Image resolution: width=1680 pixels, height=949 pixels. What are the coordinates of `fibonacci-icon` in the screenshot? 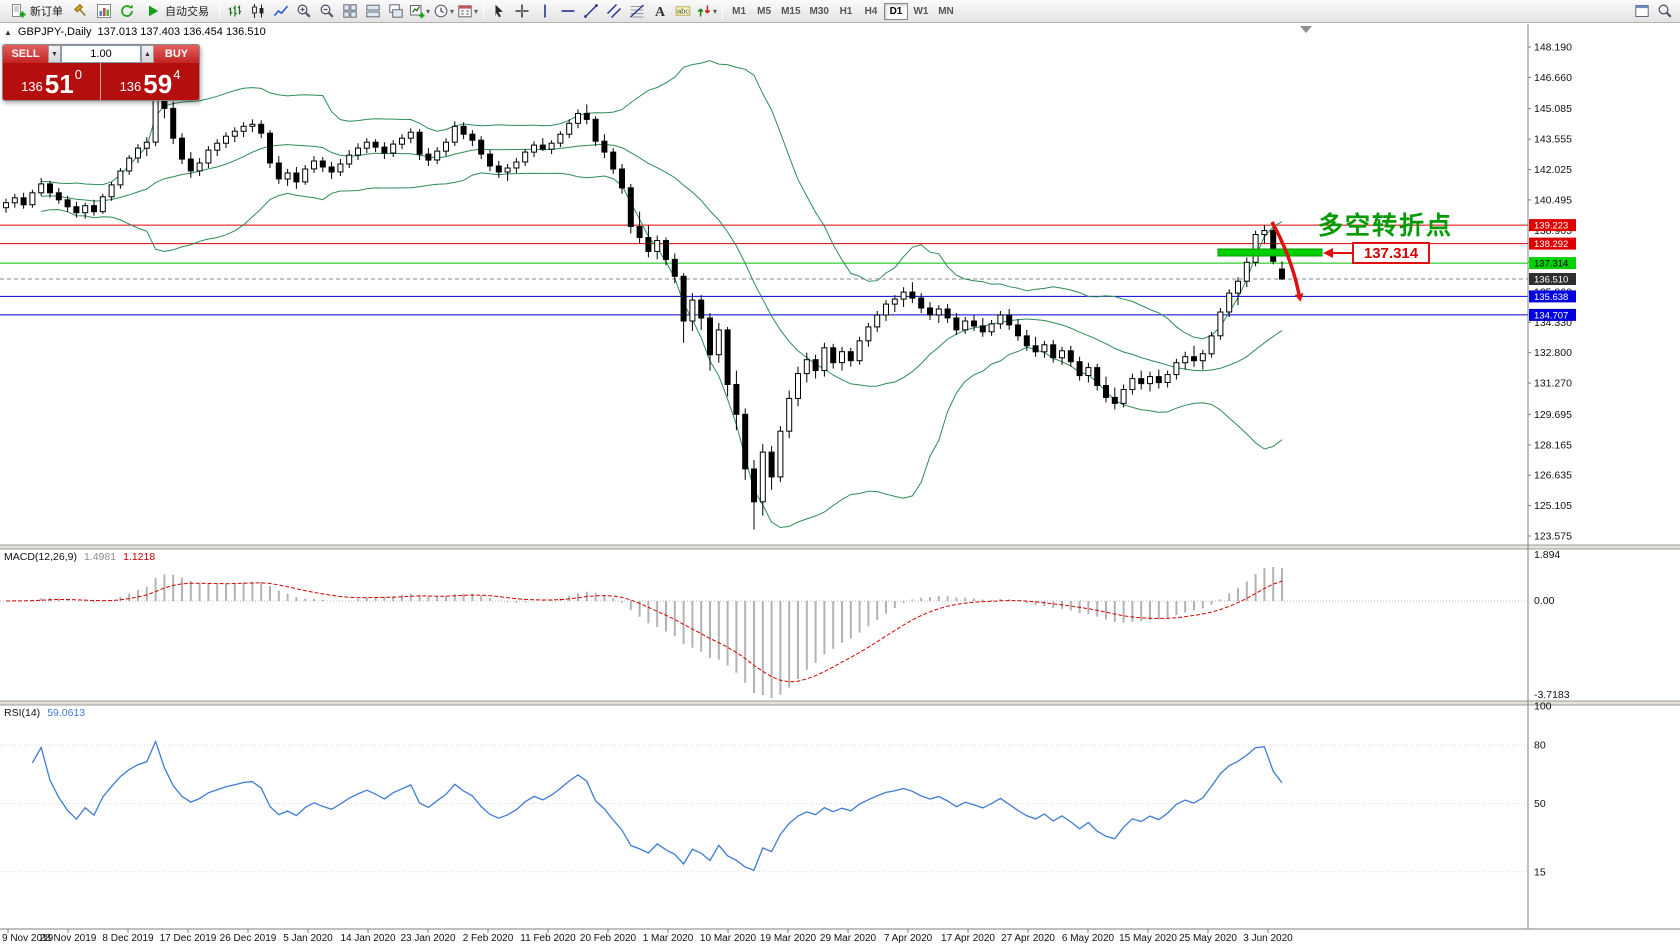 It's located at (637, 11).